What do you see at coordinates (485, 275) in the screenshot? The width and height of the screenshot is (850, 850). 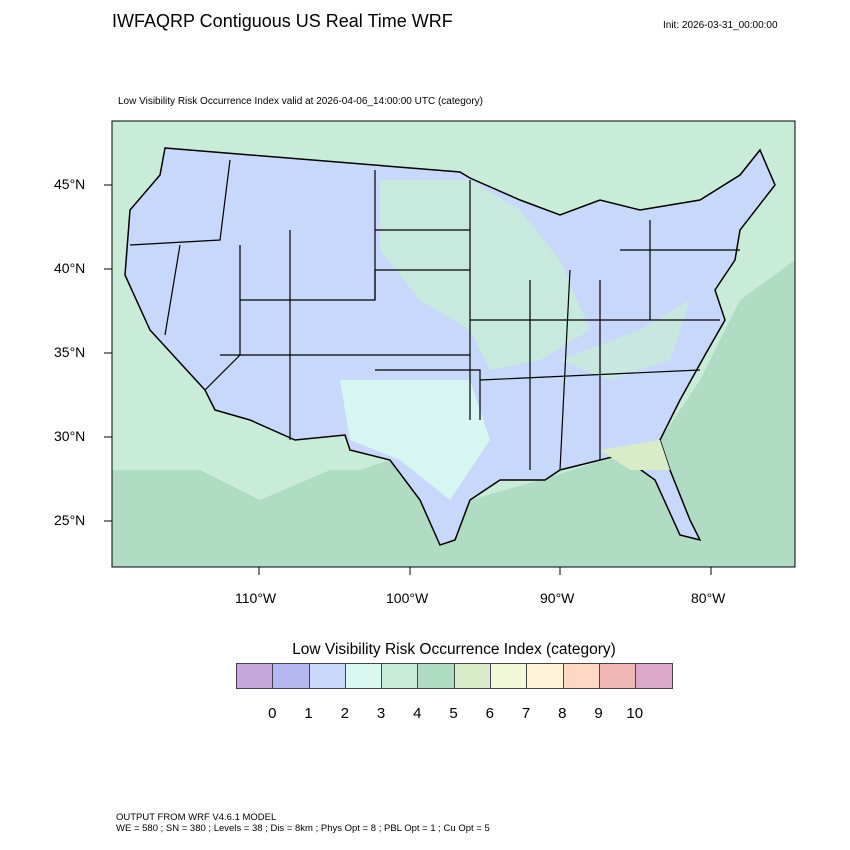 I see `green-region-plains` at bounding box center [485, 275].